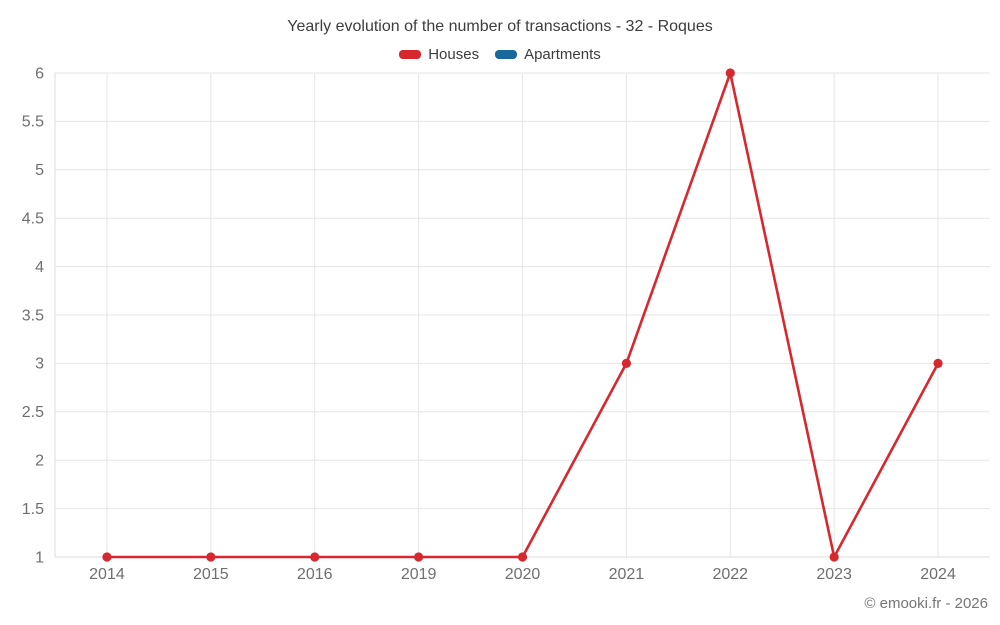 Image resolution: width=1000 pixels, height=625 pixels. What do you see at coordinates (730, 574) in the screenshot?
I see `x-axis-tick-label: 2022` at bounding box center [730, 574].